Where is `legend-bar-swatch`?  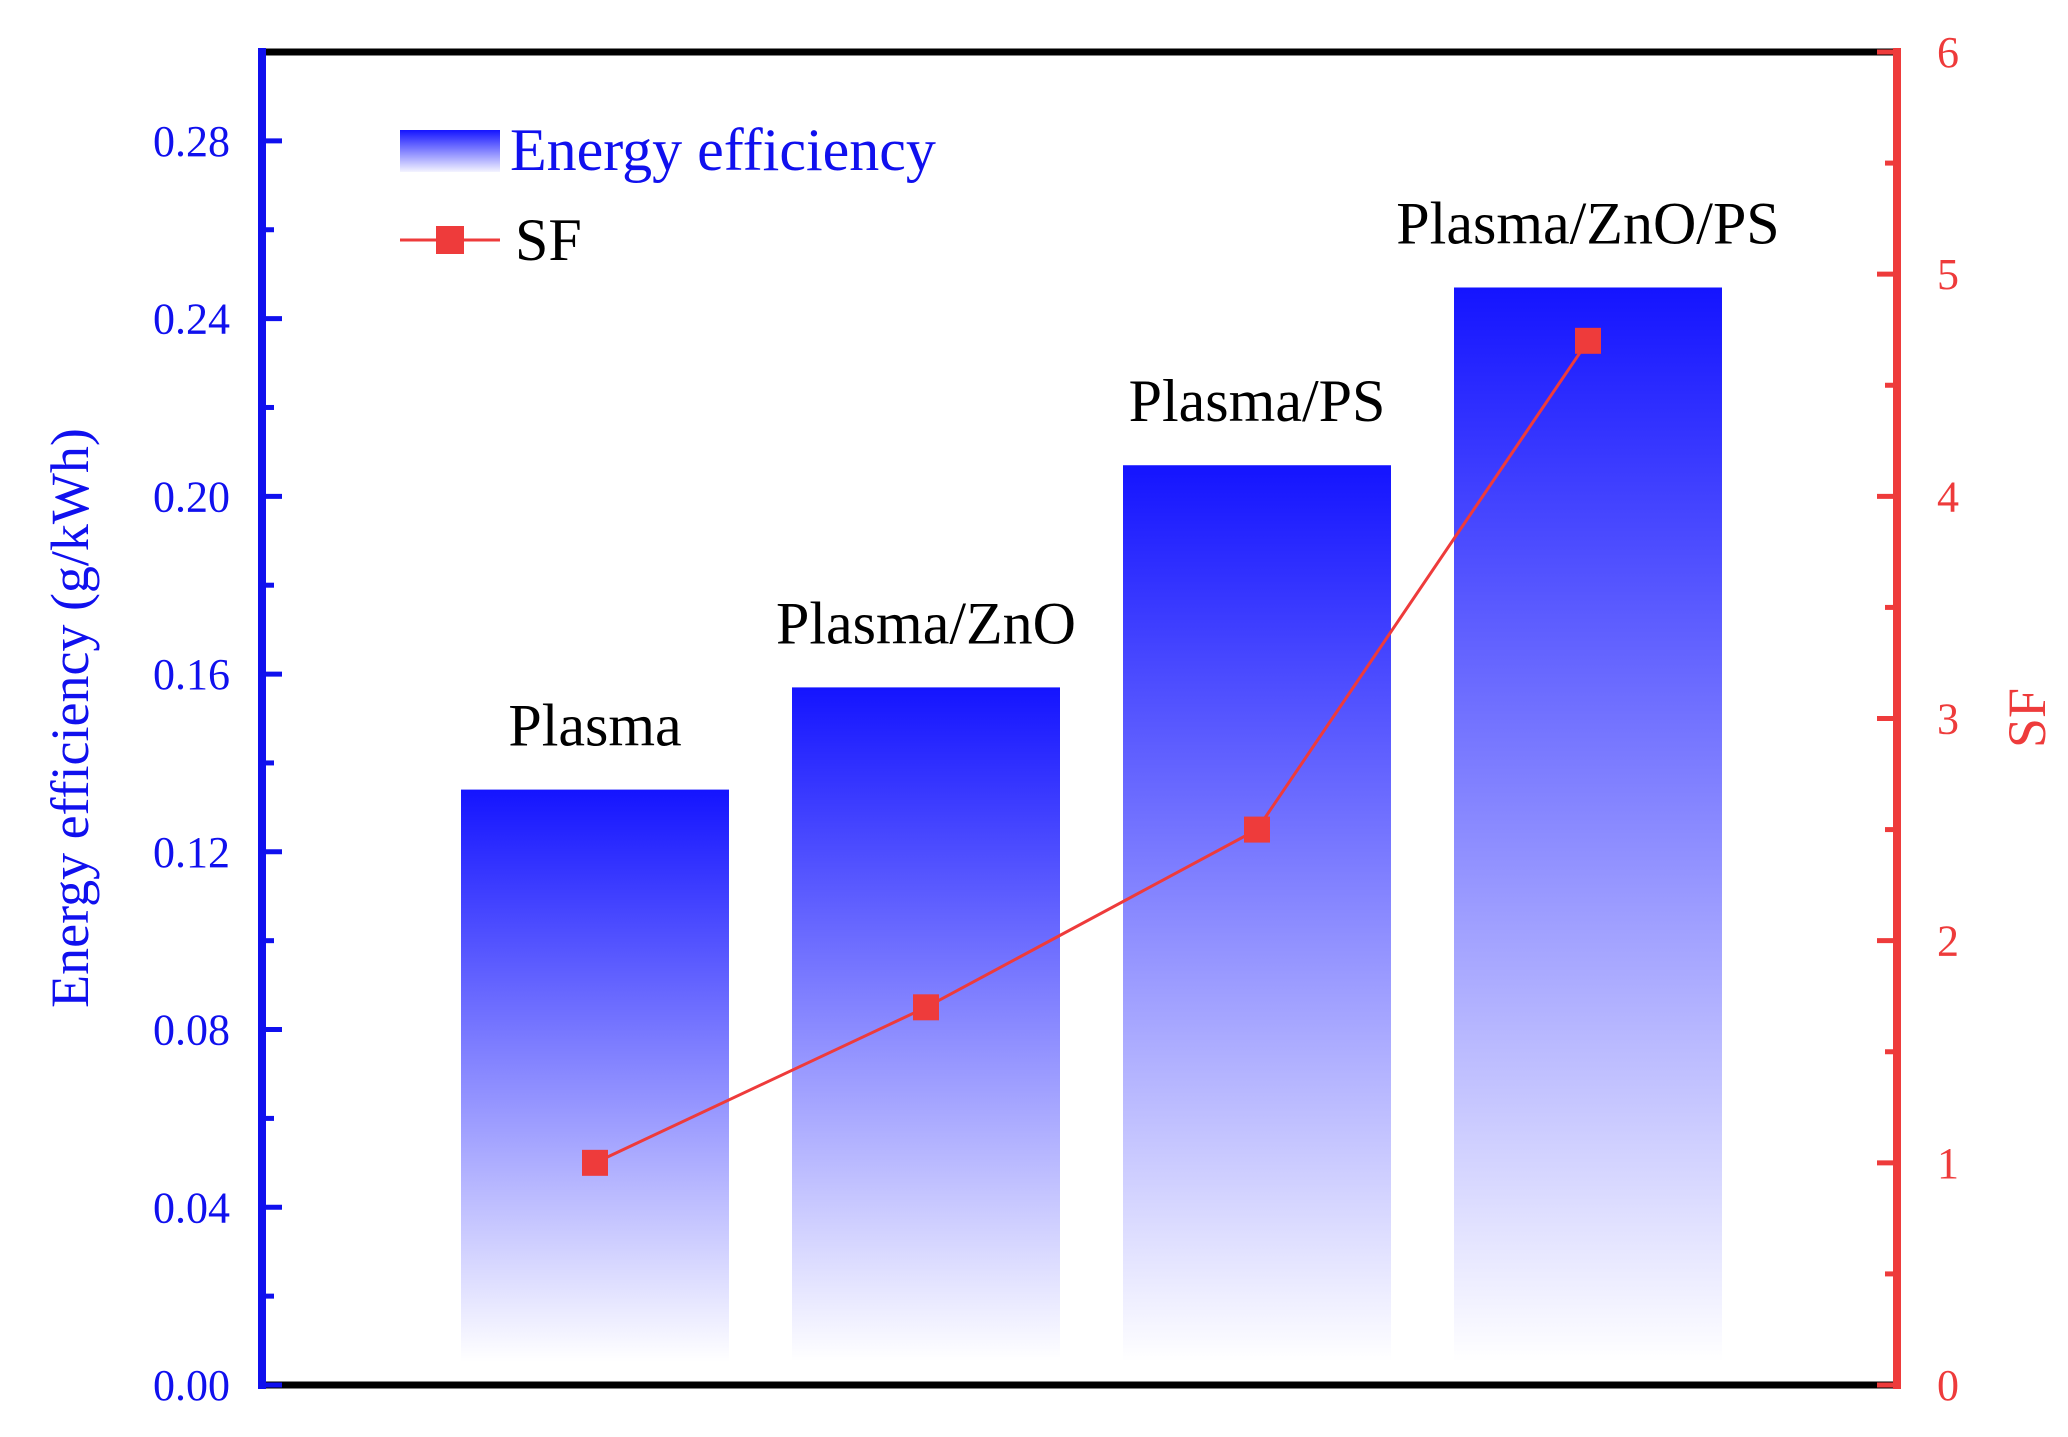
legend-bar-swatch is located at coordinates (450, 151).